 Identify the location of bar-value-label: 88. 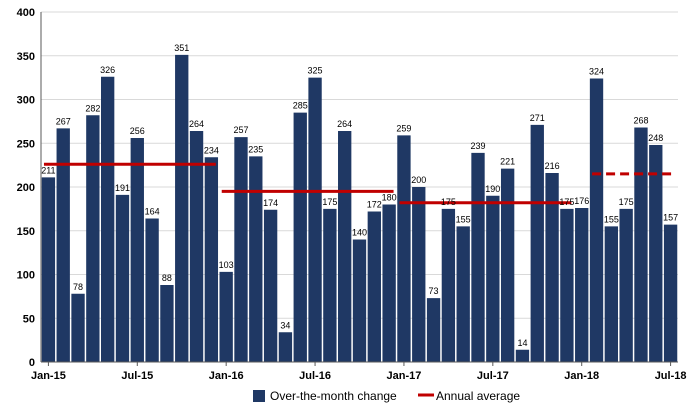
(167, 278).